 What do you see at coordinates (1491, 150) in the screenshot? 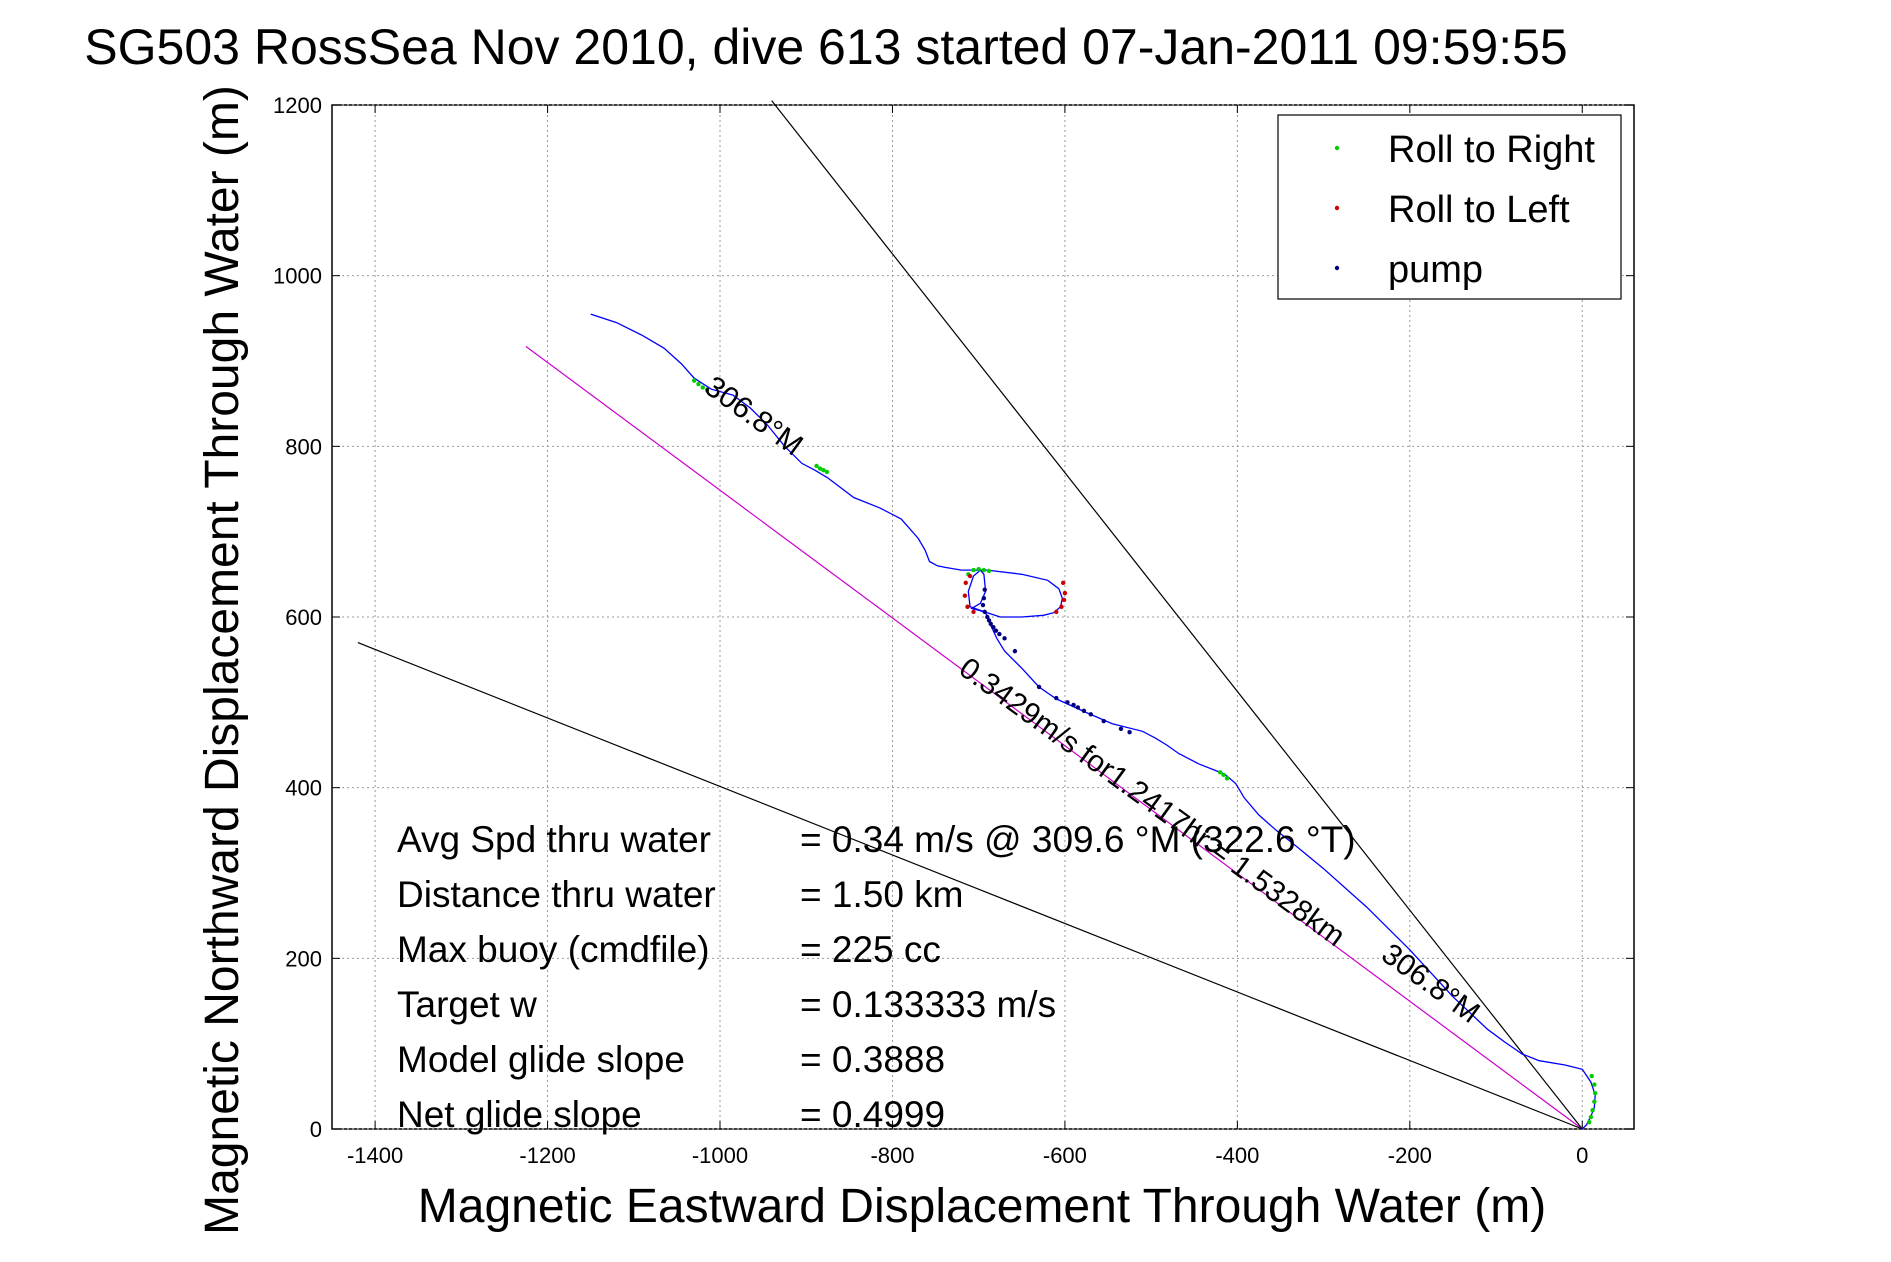
I see `legend-label: Roll to Right` at bounding box center [1491, 150].